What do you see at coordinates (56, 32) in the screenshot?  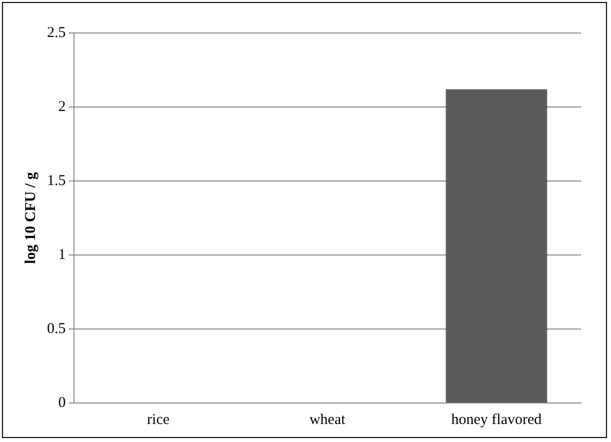 I see `y-tick-label: 2.5` at bounding box center [56, 32].